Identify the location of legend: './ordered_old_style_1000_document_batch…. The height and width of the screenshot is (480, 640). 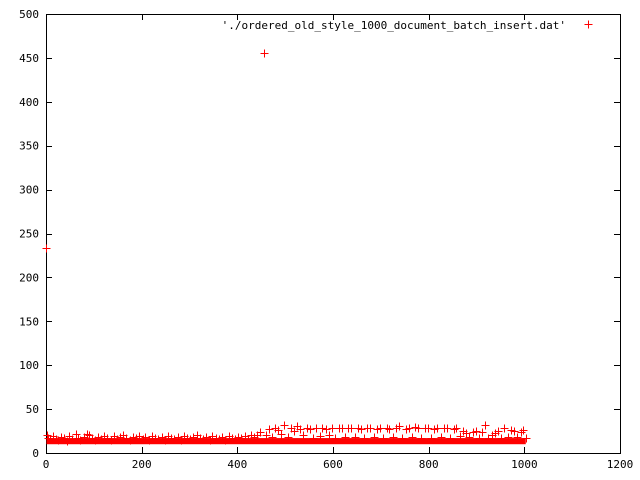
(407, 25).